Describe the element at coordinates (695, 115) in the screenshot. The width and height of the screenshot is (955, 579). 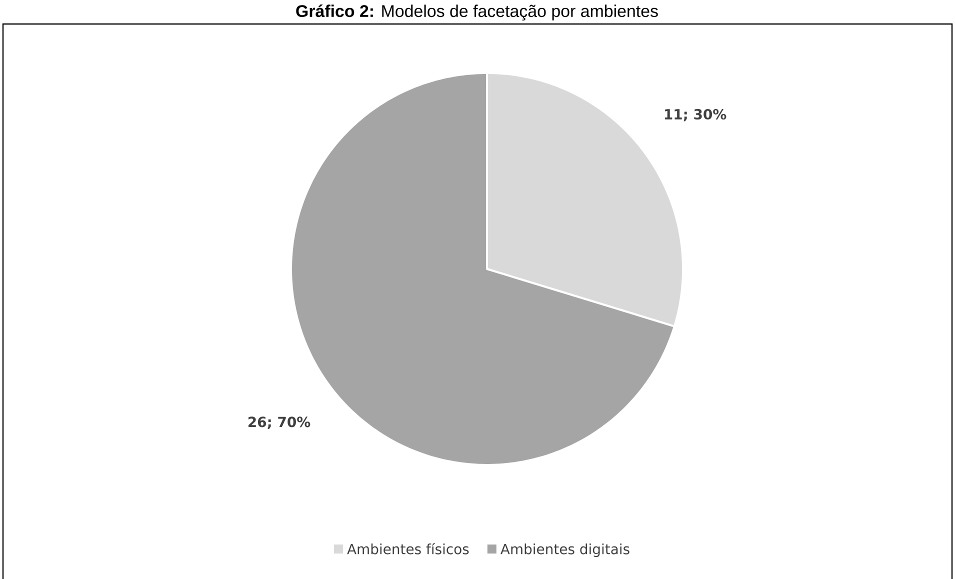
I see `data-label: 11; 30%` at that location.